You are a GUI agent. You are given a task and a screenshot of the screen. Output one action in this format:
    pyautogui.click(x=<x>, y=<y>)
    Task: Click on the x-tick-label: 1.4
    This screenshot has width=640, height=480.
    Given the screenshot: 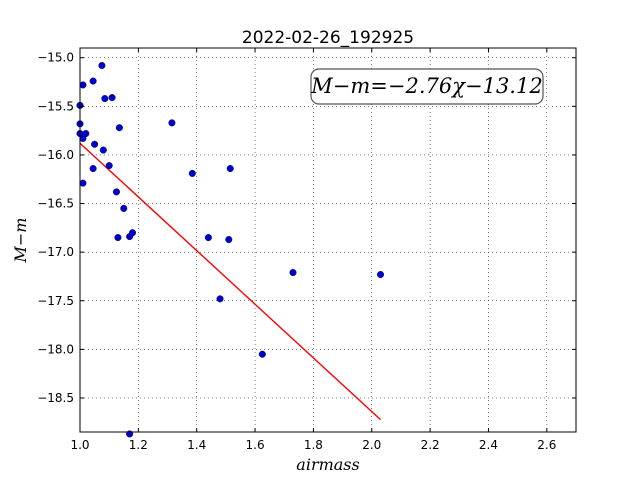 What is the action you would take?
    pyautogui.click(x=196, y=445)
    